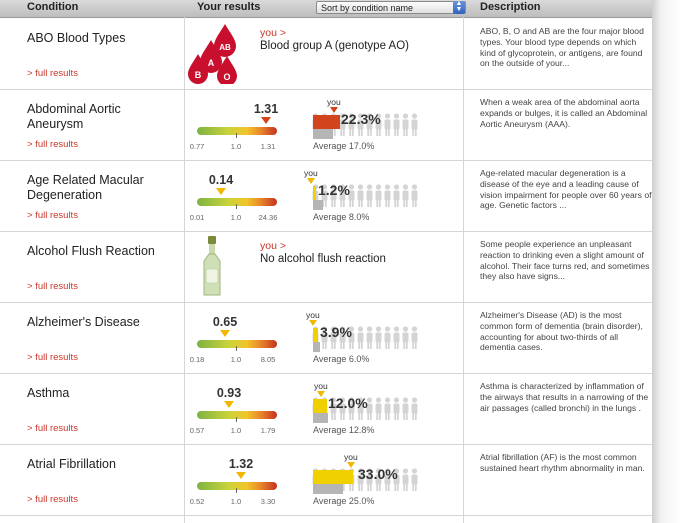 The height and width of the screenshot is (523, 700). I want to click on gauge-max-label: 1.79, so click(268, 430).